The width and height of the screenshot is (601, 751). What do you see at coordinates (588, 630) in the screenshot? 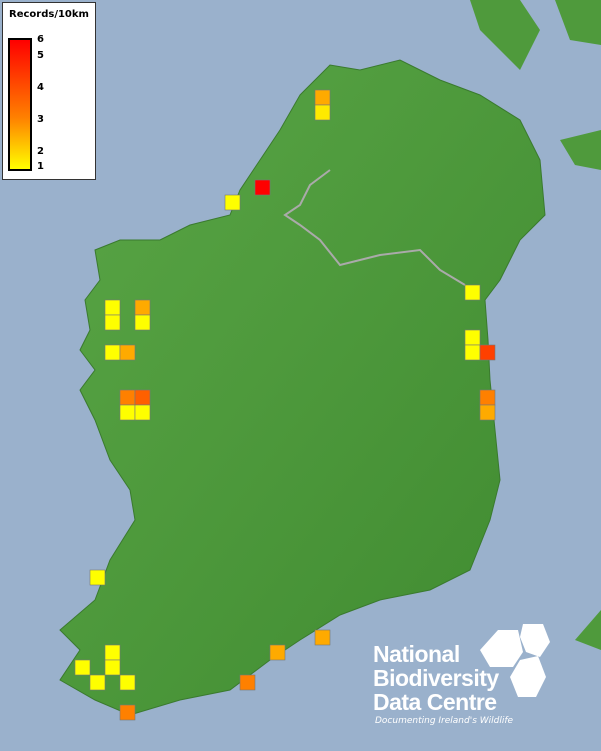
I see `wales-coast` at bounding box center [588, 630].